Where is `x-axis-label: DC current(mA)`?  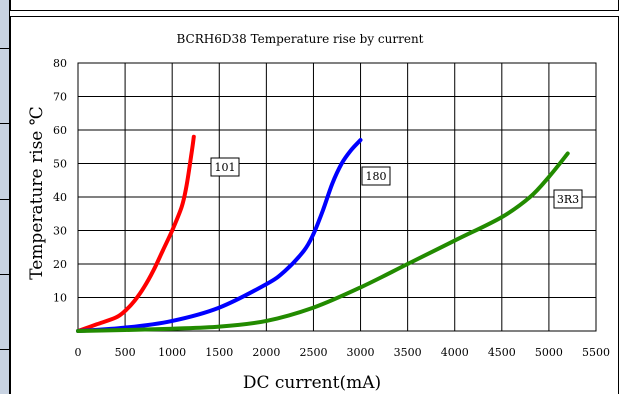
x-axis-label: DC current(mA) is located at coordinates (312, 383).